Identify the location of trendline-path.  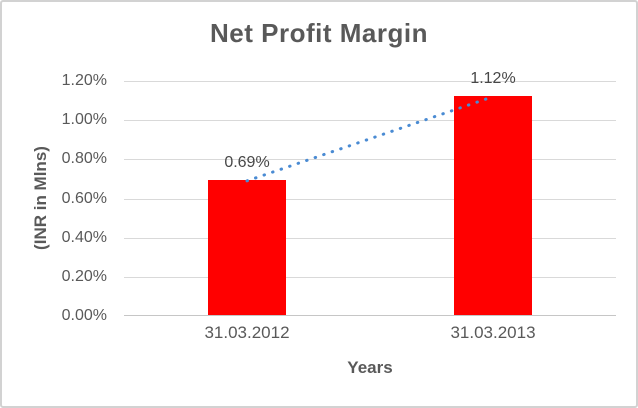
(370, 139).